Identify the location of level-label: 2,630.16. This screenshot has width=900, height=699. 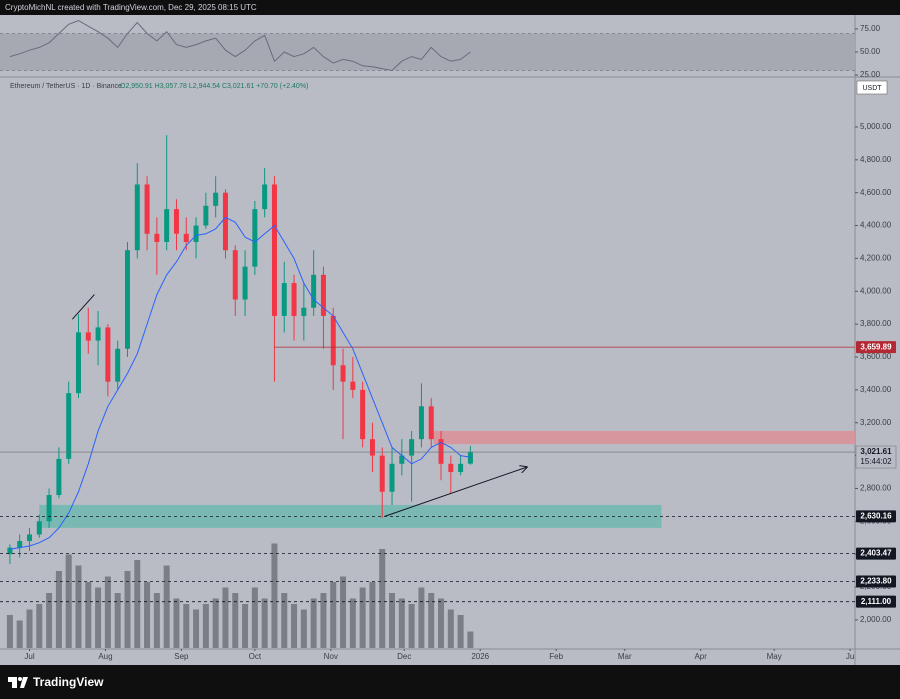
(876, 515).